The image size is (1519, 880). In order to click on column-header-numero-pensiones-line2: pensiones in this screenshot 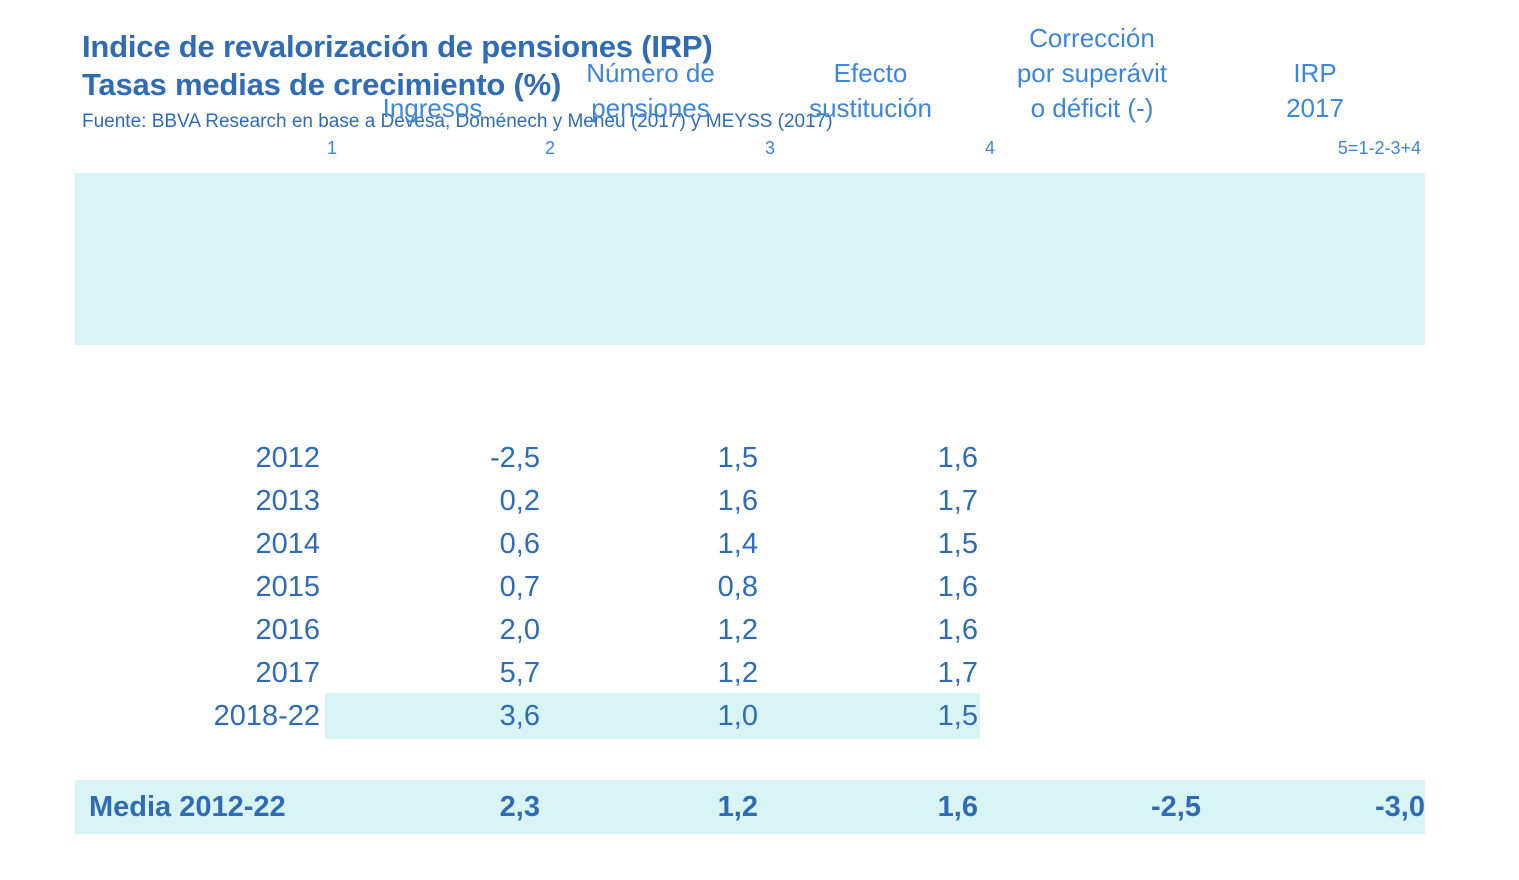, I will do `click(650, 108)`.